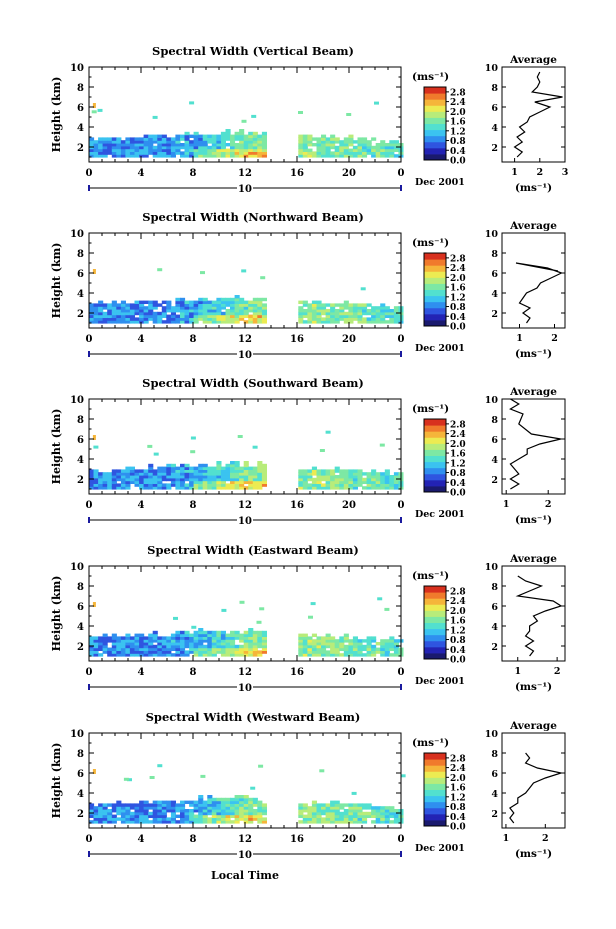 Image resolution: width=616 pixels, height=929 pixels. Describe the element at coordinates (297, 339) in the screenshot. I see `x-tick-label: 16` at that location.